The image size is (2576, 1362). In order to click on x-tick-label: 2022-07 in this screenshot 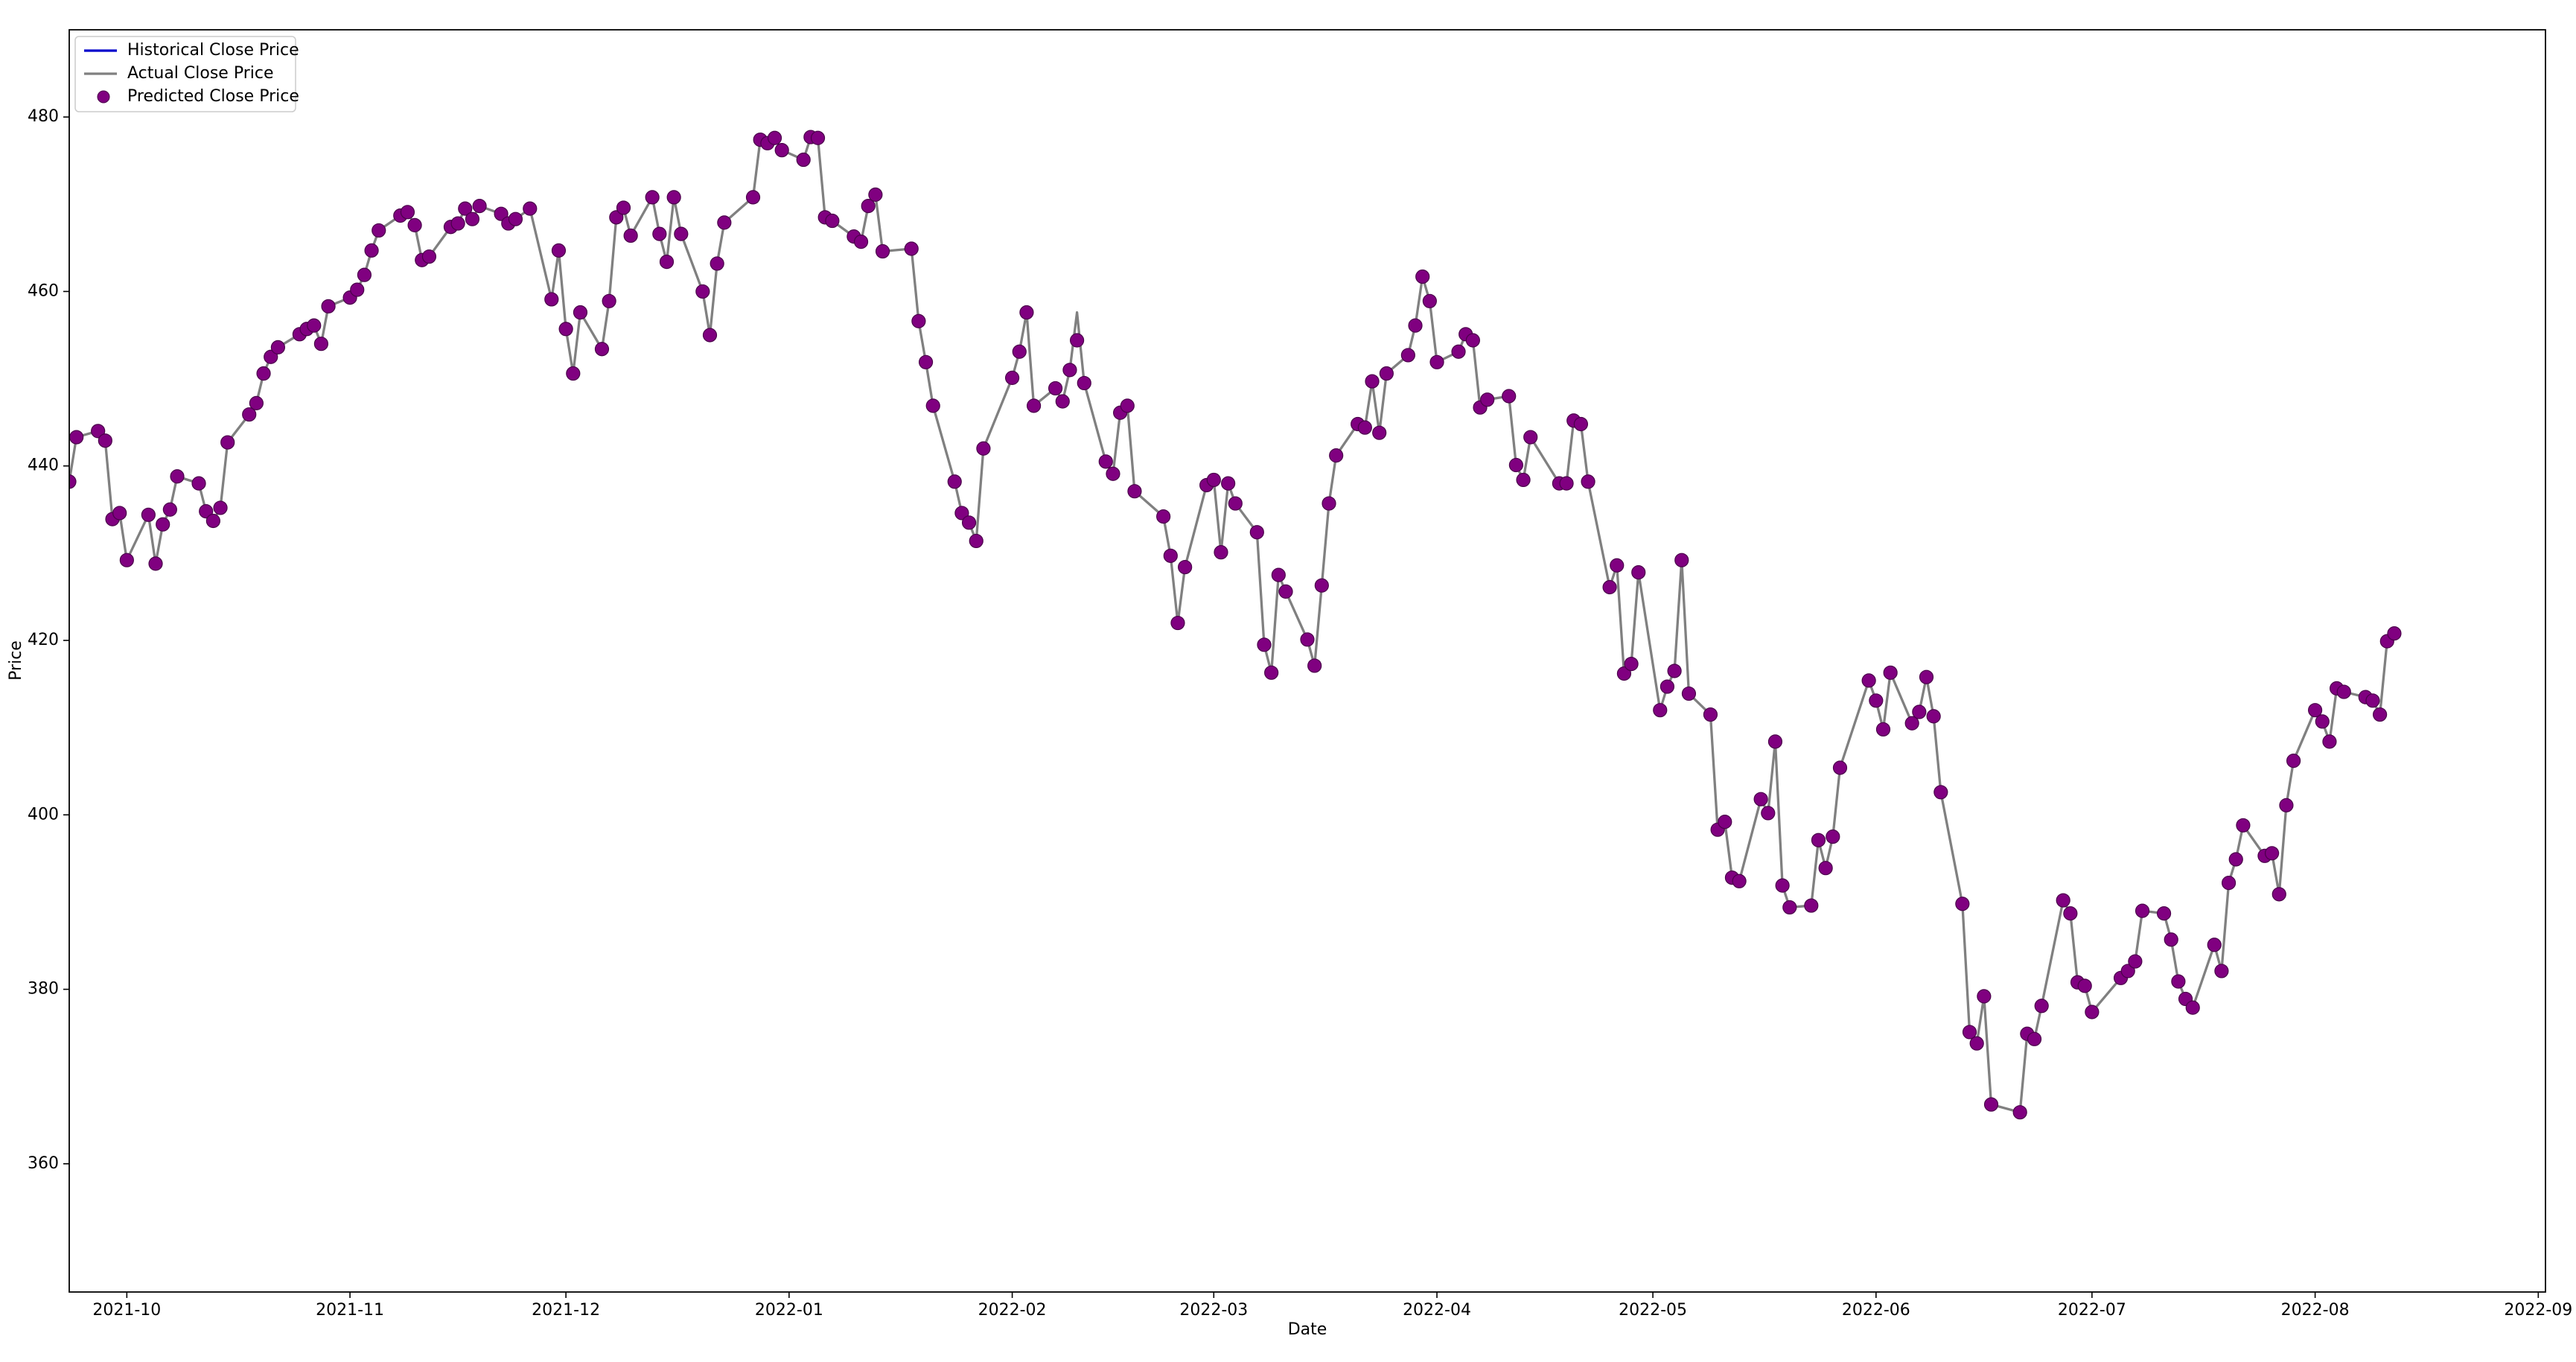, I will do `click(2092, 1310)`.